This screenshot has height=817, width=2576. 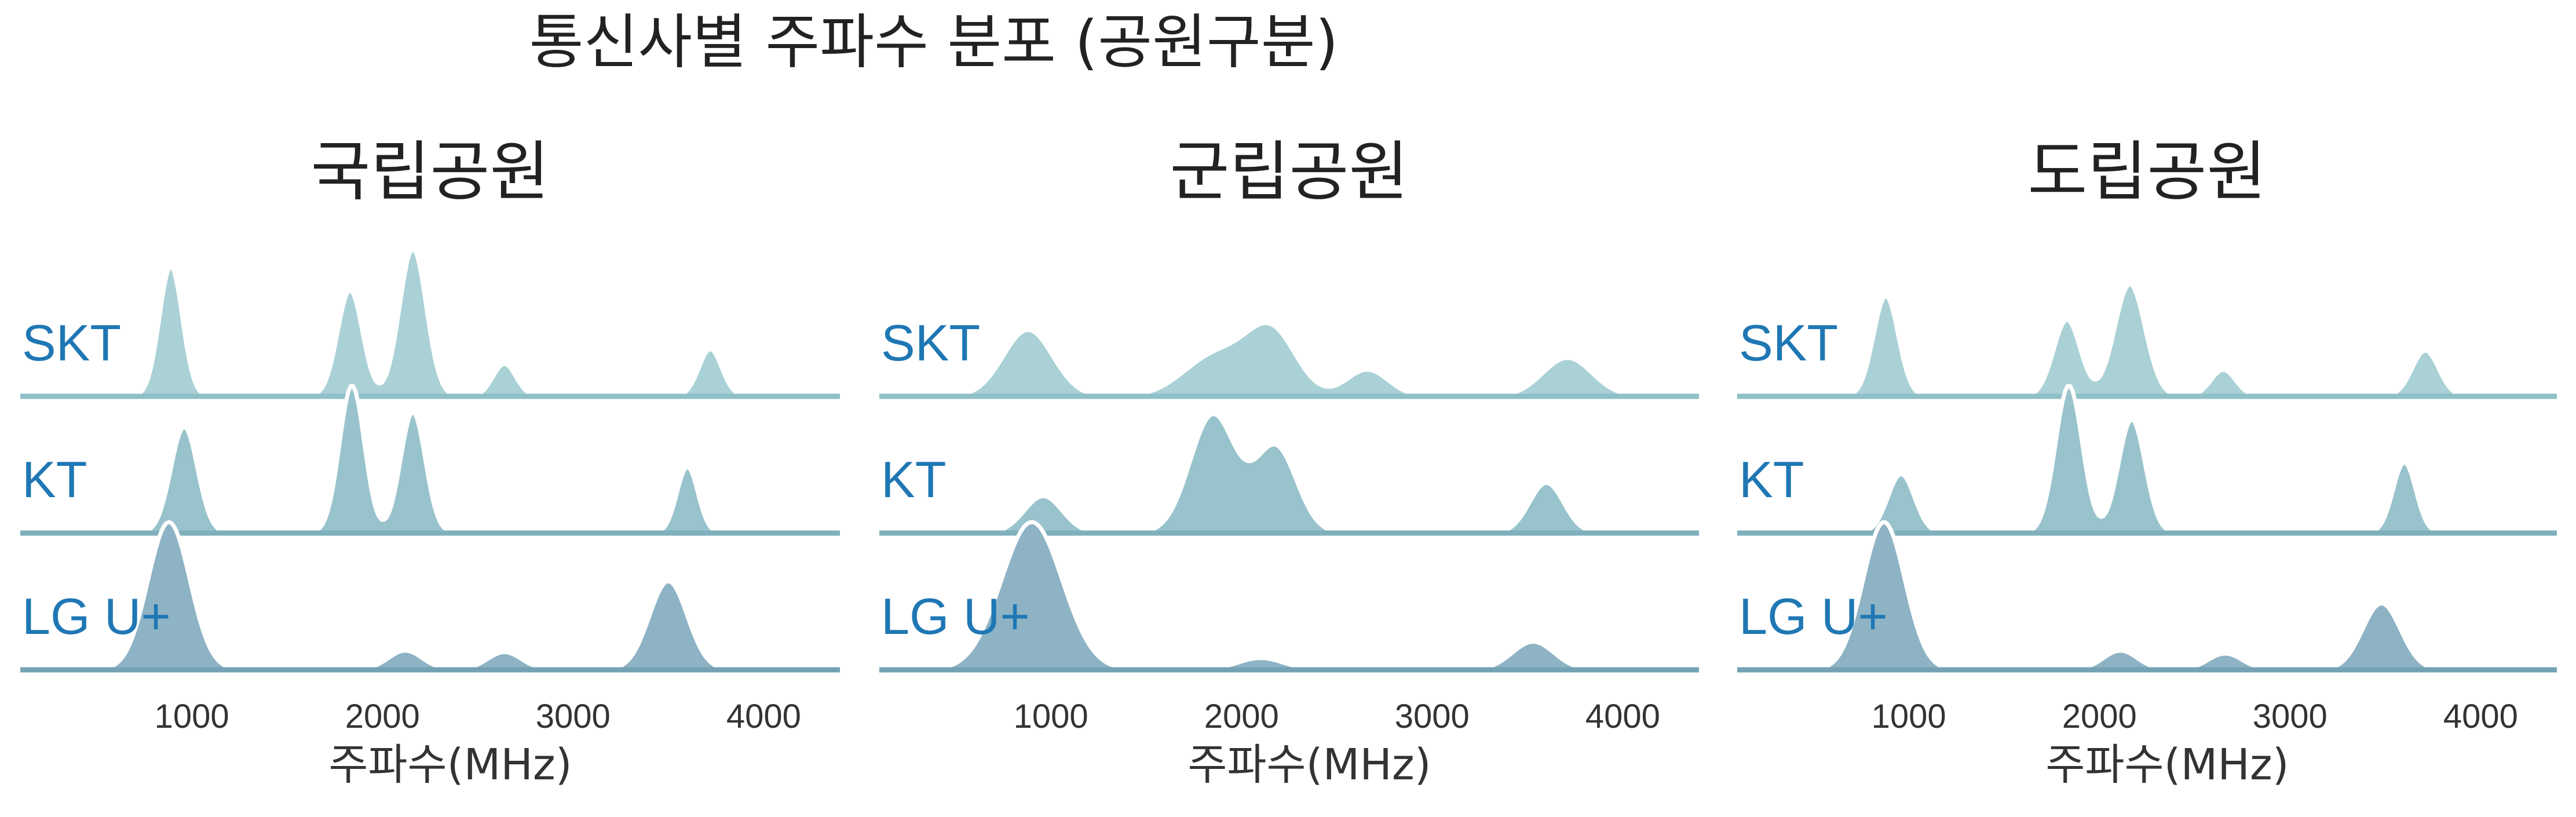 I want to click on panel-title: 군립공원, so click(x=1289, y=172).